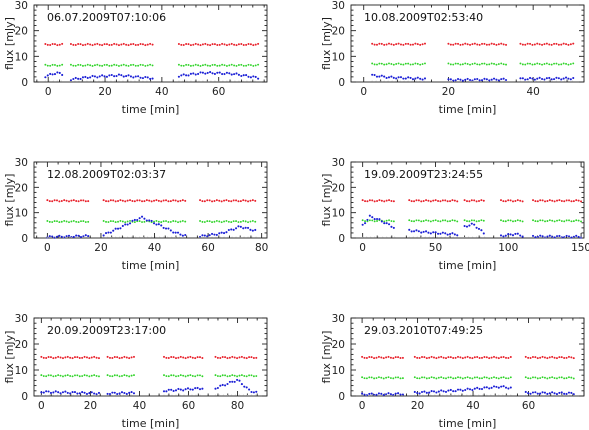  I want to click on y-axis-title: flux [mJy], so click(9, 200).